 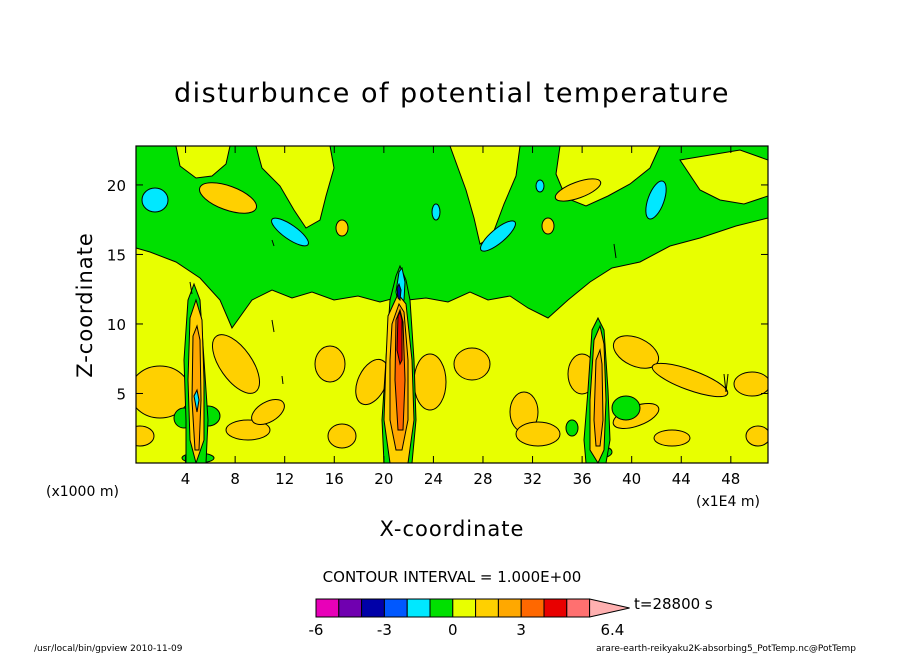 What do you see at coordinates (384, 630) in the screenshot?
I see `colorbar-label: -3` at bounding box center [384, 630].